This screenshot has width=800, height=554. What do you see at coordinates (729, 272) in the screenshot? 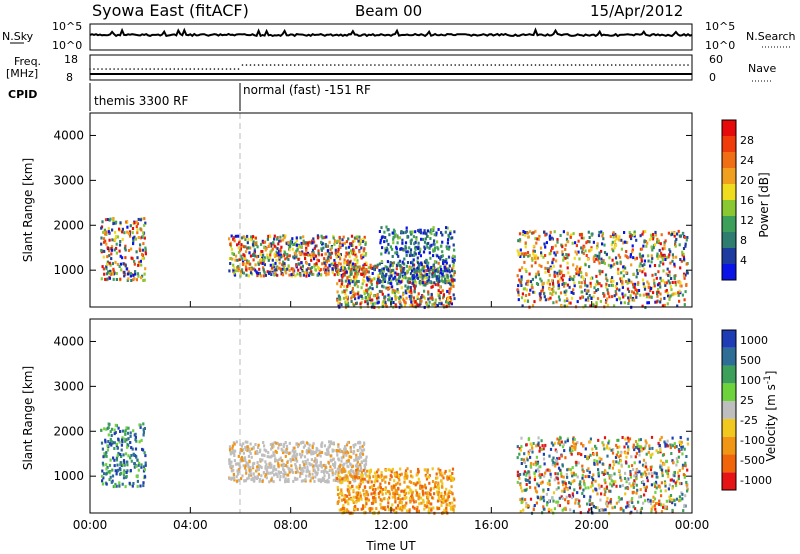
I see `colorbar-swatch` at bounding box center [729, 272].